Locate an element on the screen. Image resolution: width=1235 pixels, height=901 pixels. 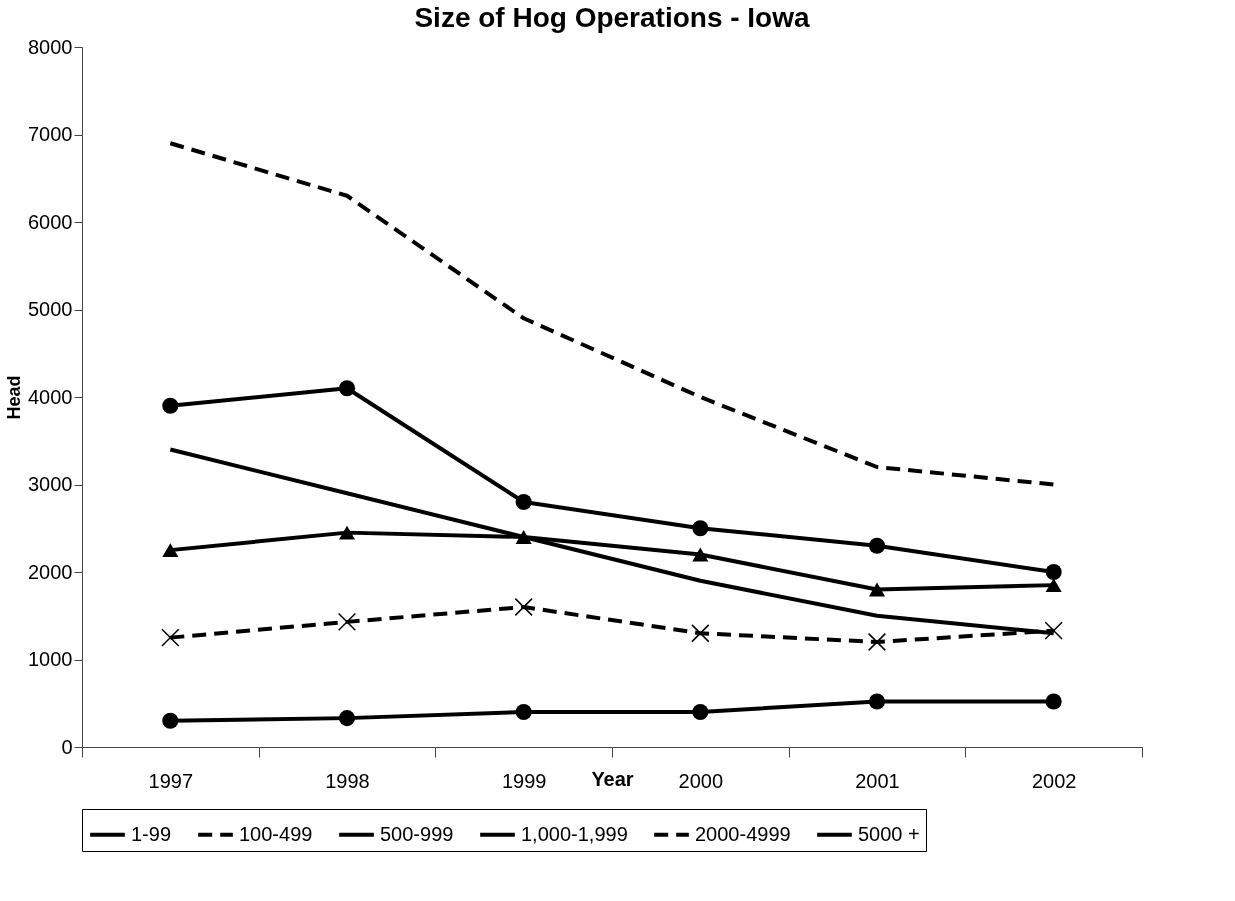
y-tick-label: 4000 is located at coordinates (50, 396).